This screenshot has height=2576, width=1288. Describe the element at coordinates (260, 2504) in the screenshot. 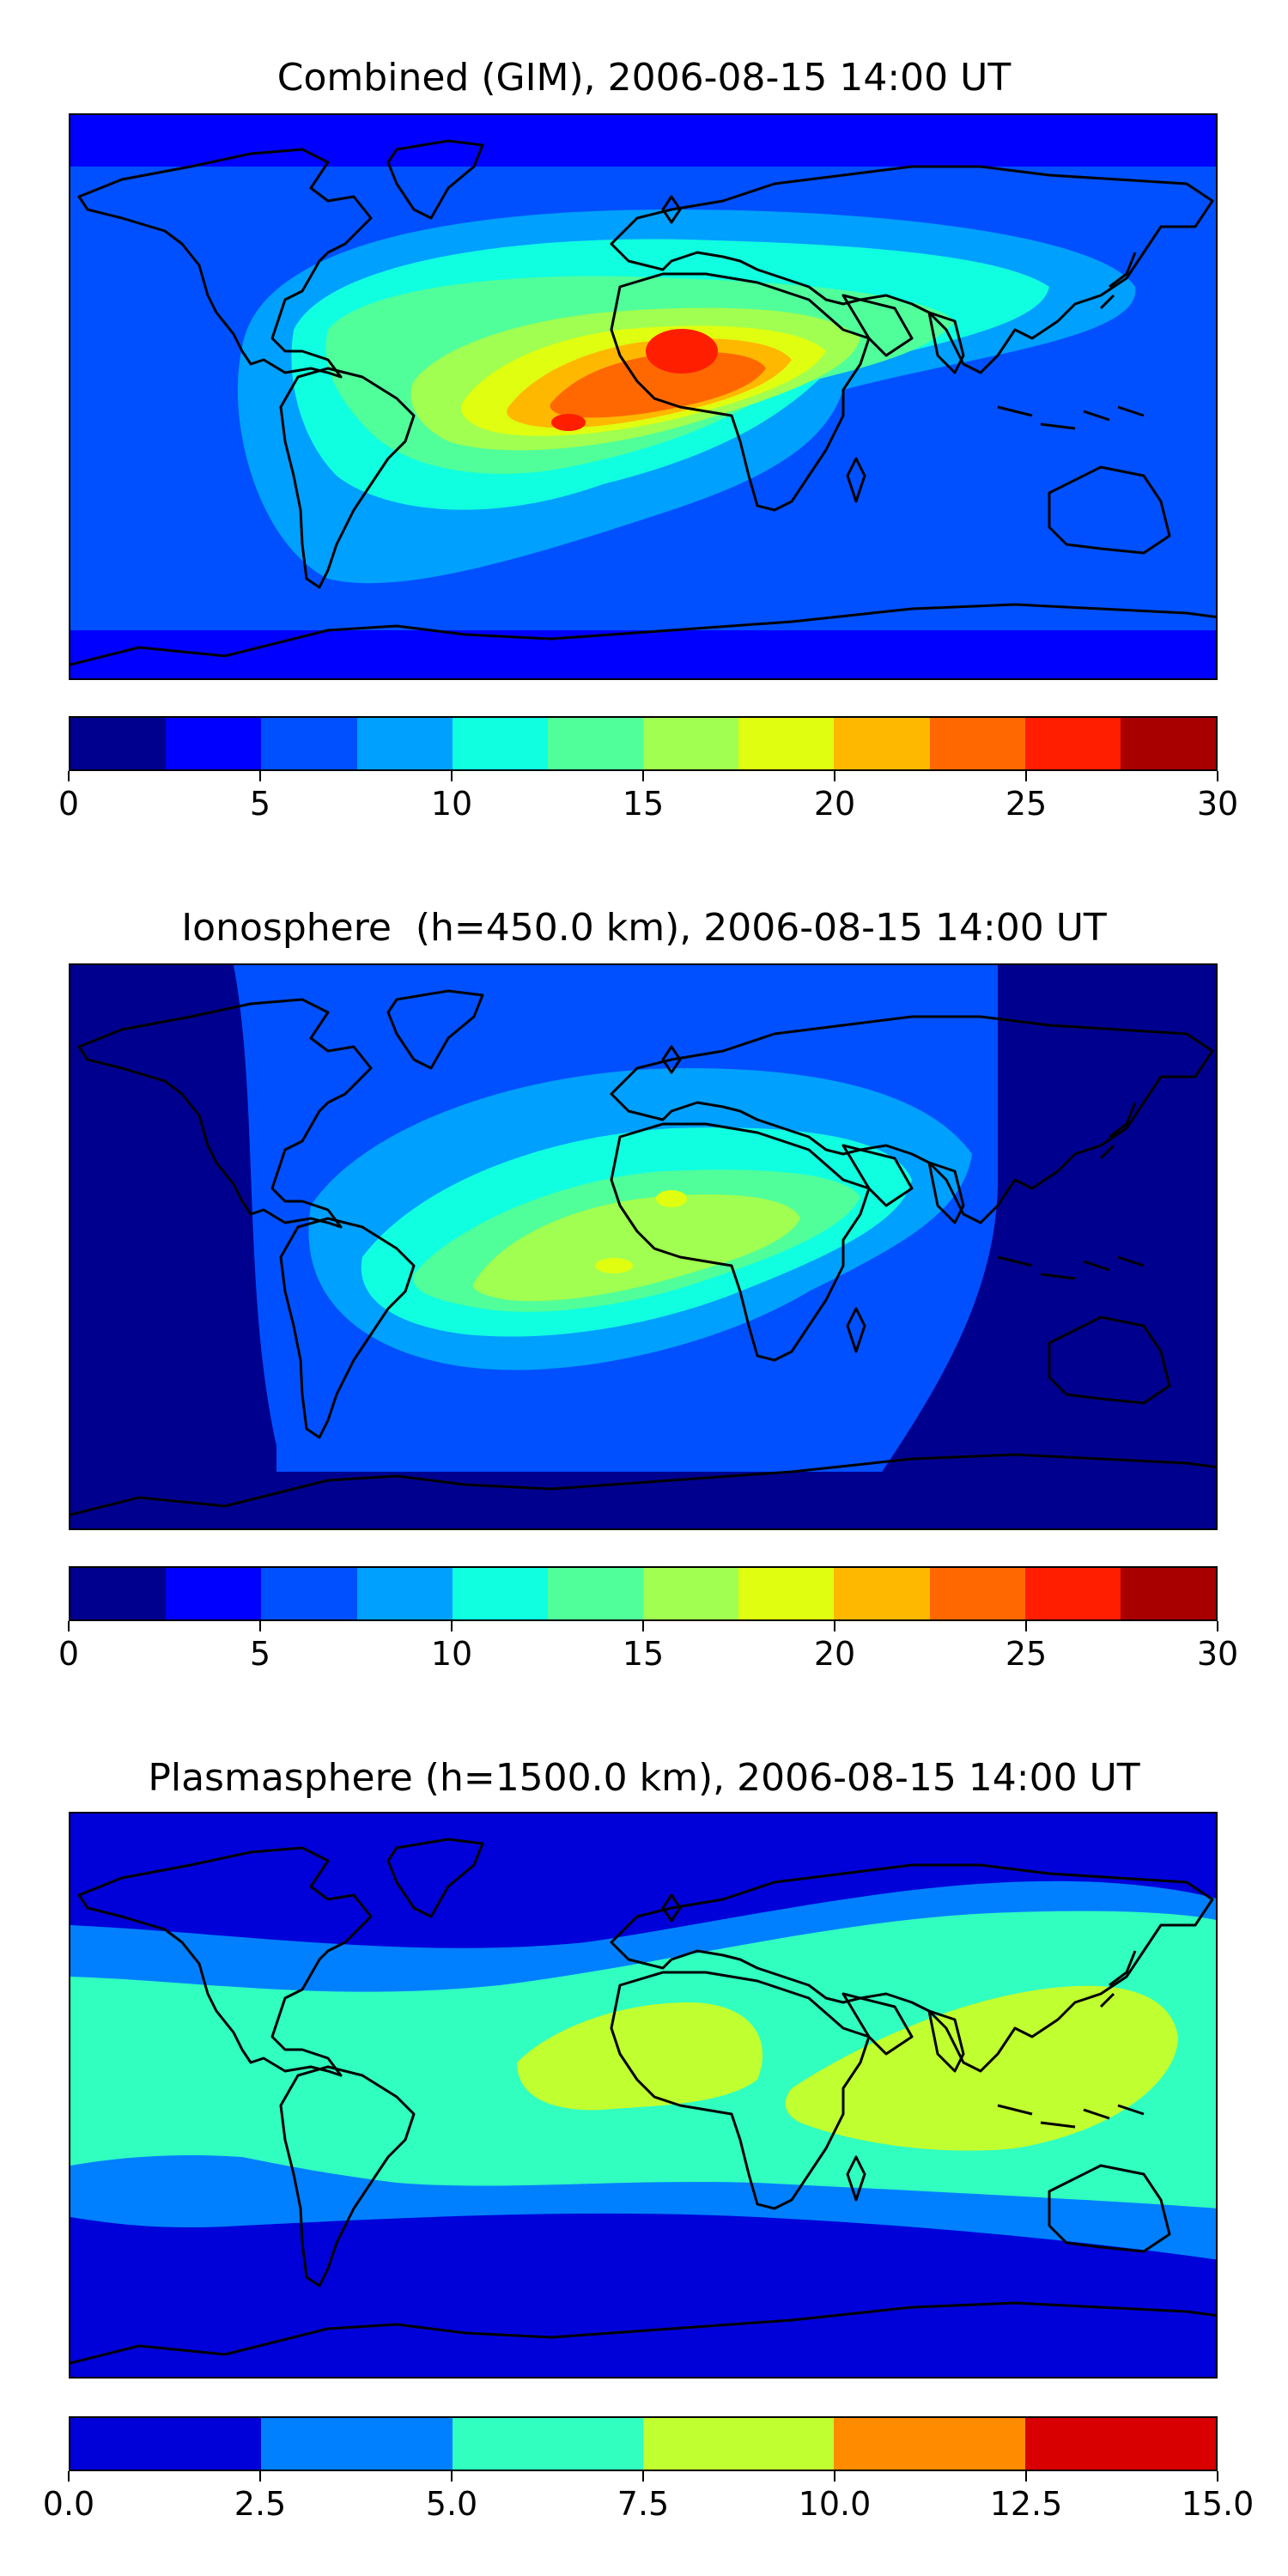

I see `colorbar-tick-label: 2.5` at that location.